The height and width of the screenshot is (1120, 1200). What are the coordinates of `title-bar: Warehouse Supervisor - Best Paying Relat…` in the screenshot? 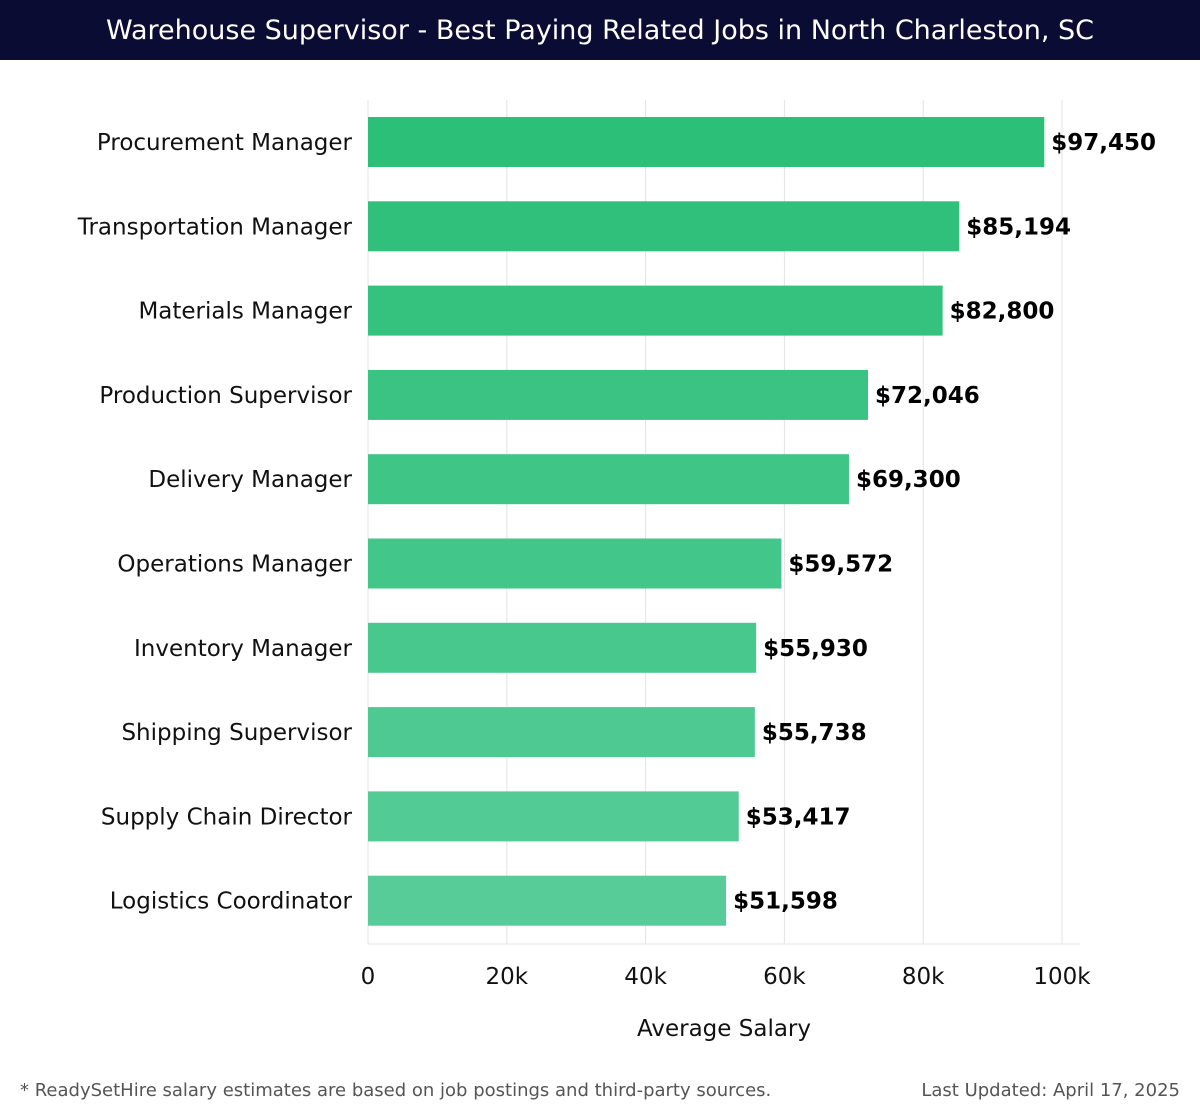 It's located at (600, 30).